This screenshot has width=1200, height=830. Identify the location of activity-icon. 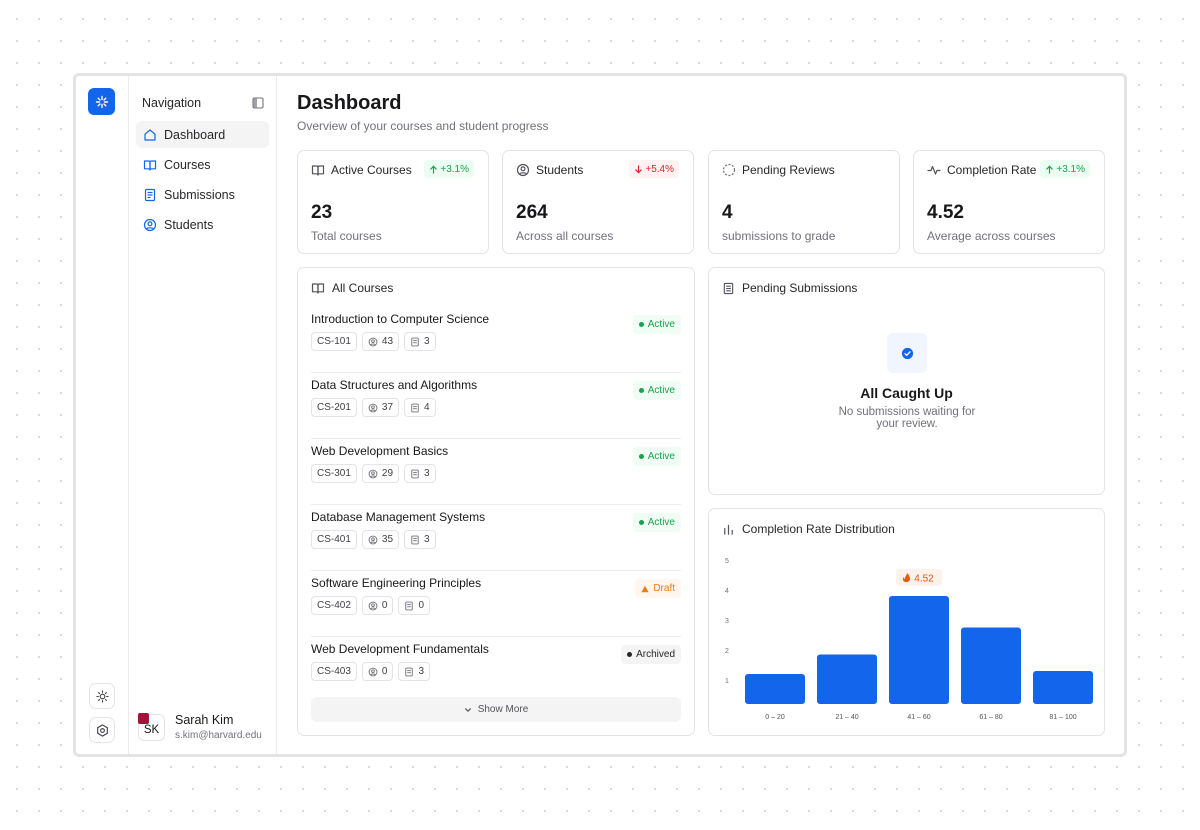
(934, 170).